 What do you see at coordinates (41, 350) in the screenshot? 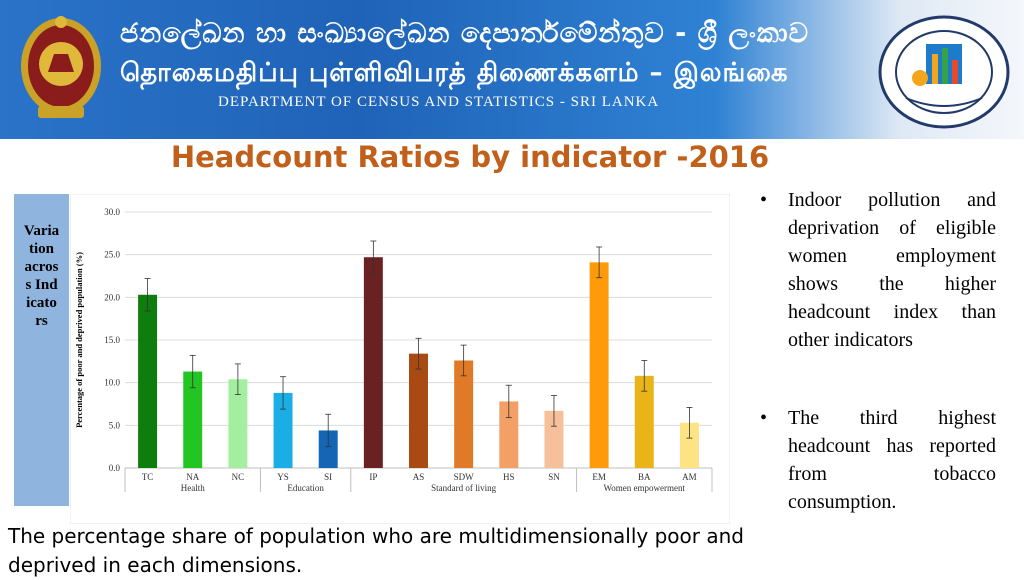
I see `side-label-box: Variation across Indicators` at bounding box center [41, 350].